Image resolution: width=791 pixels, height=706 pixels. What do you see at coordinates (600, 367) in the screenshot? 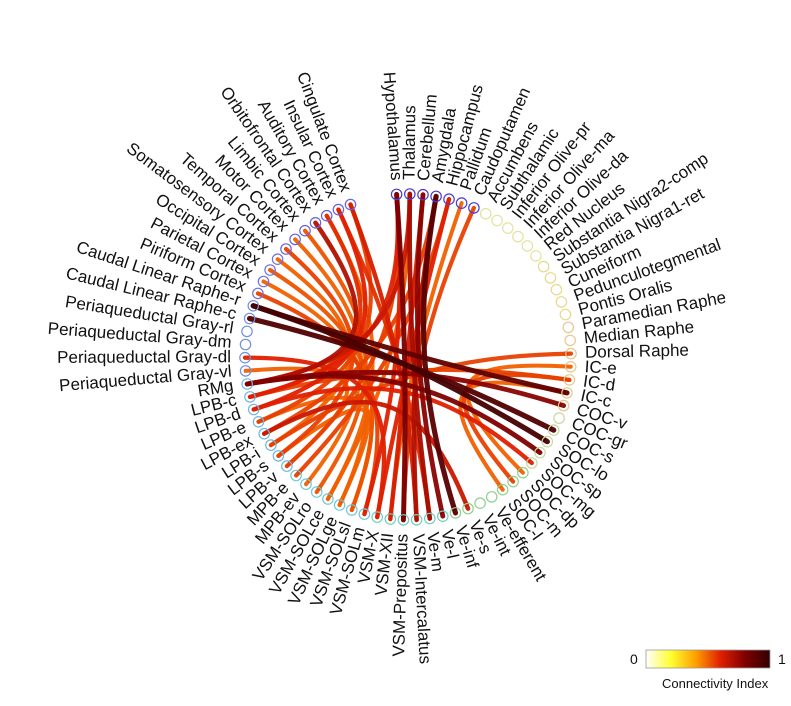
I see `region-label: IC-e` at bounding box center [600, 367].